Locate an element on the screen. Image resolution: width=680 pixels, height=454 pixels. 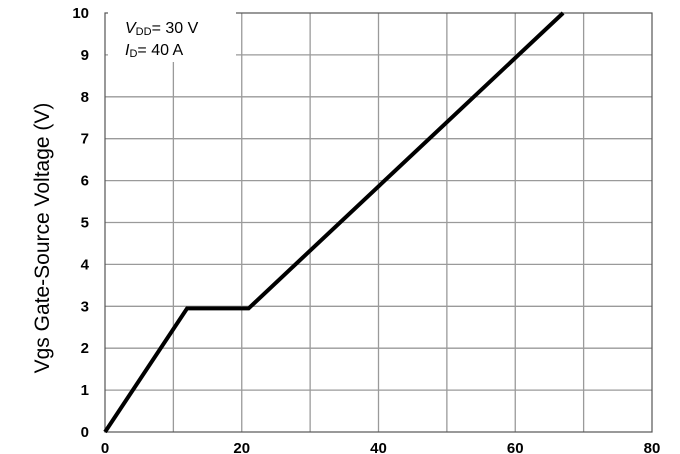
x-tick-label: 0 is located at coordinates (105, 447).